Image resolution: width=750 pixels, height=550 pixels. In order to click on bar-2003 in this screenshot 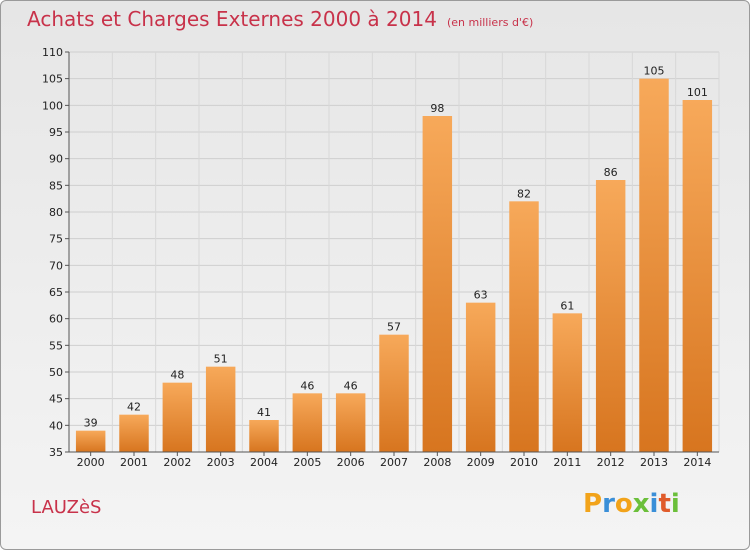, I will do `click(220, 409)`.